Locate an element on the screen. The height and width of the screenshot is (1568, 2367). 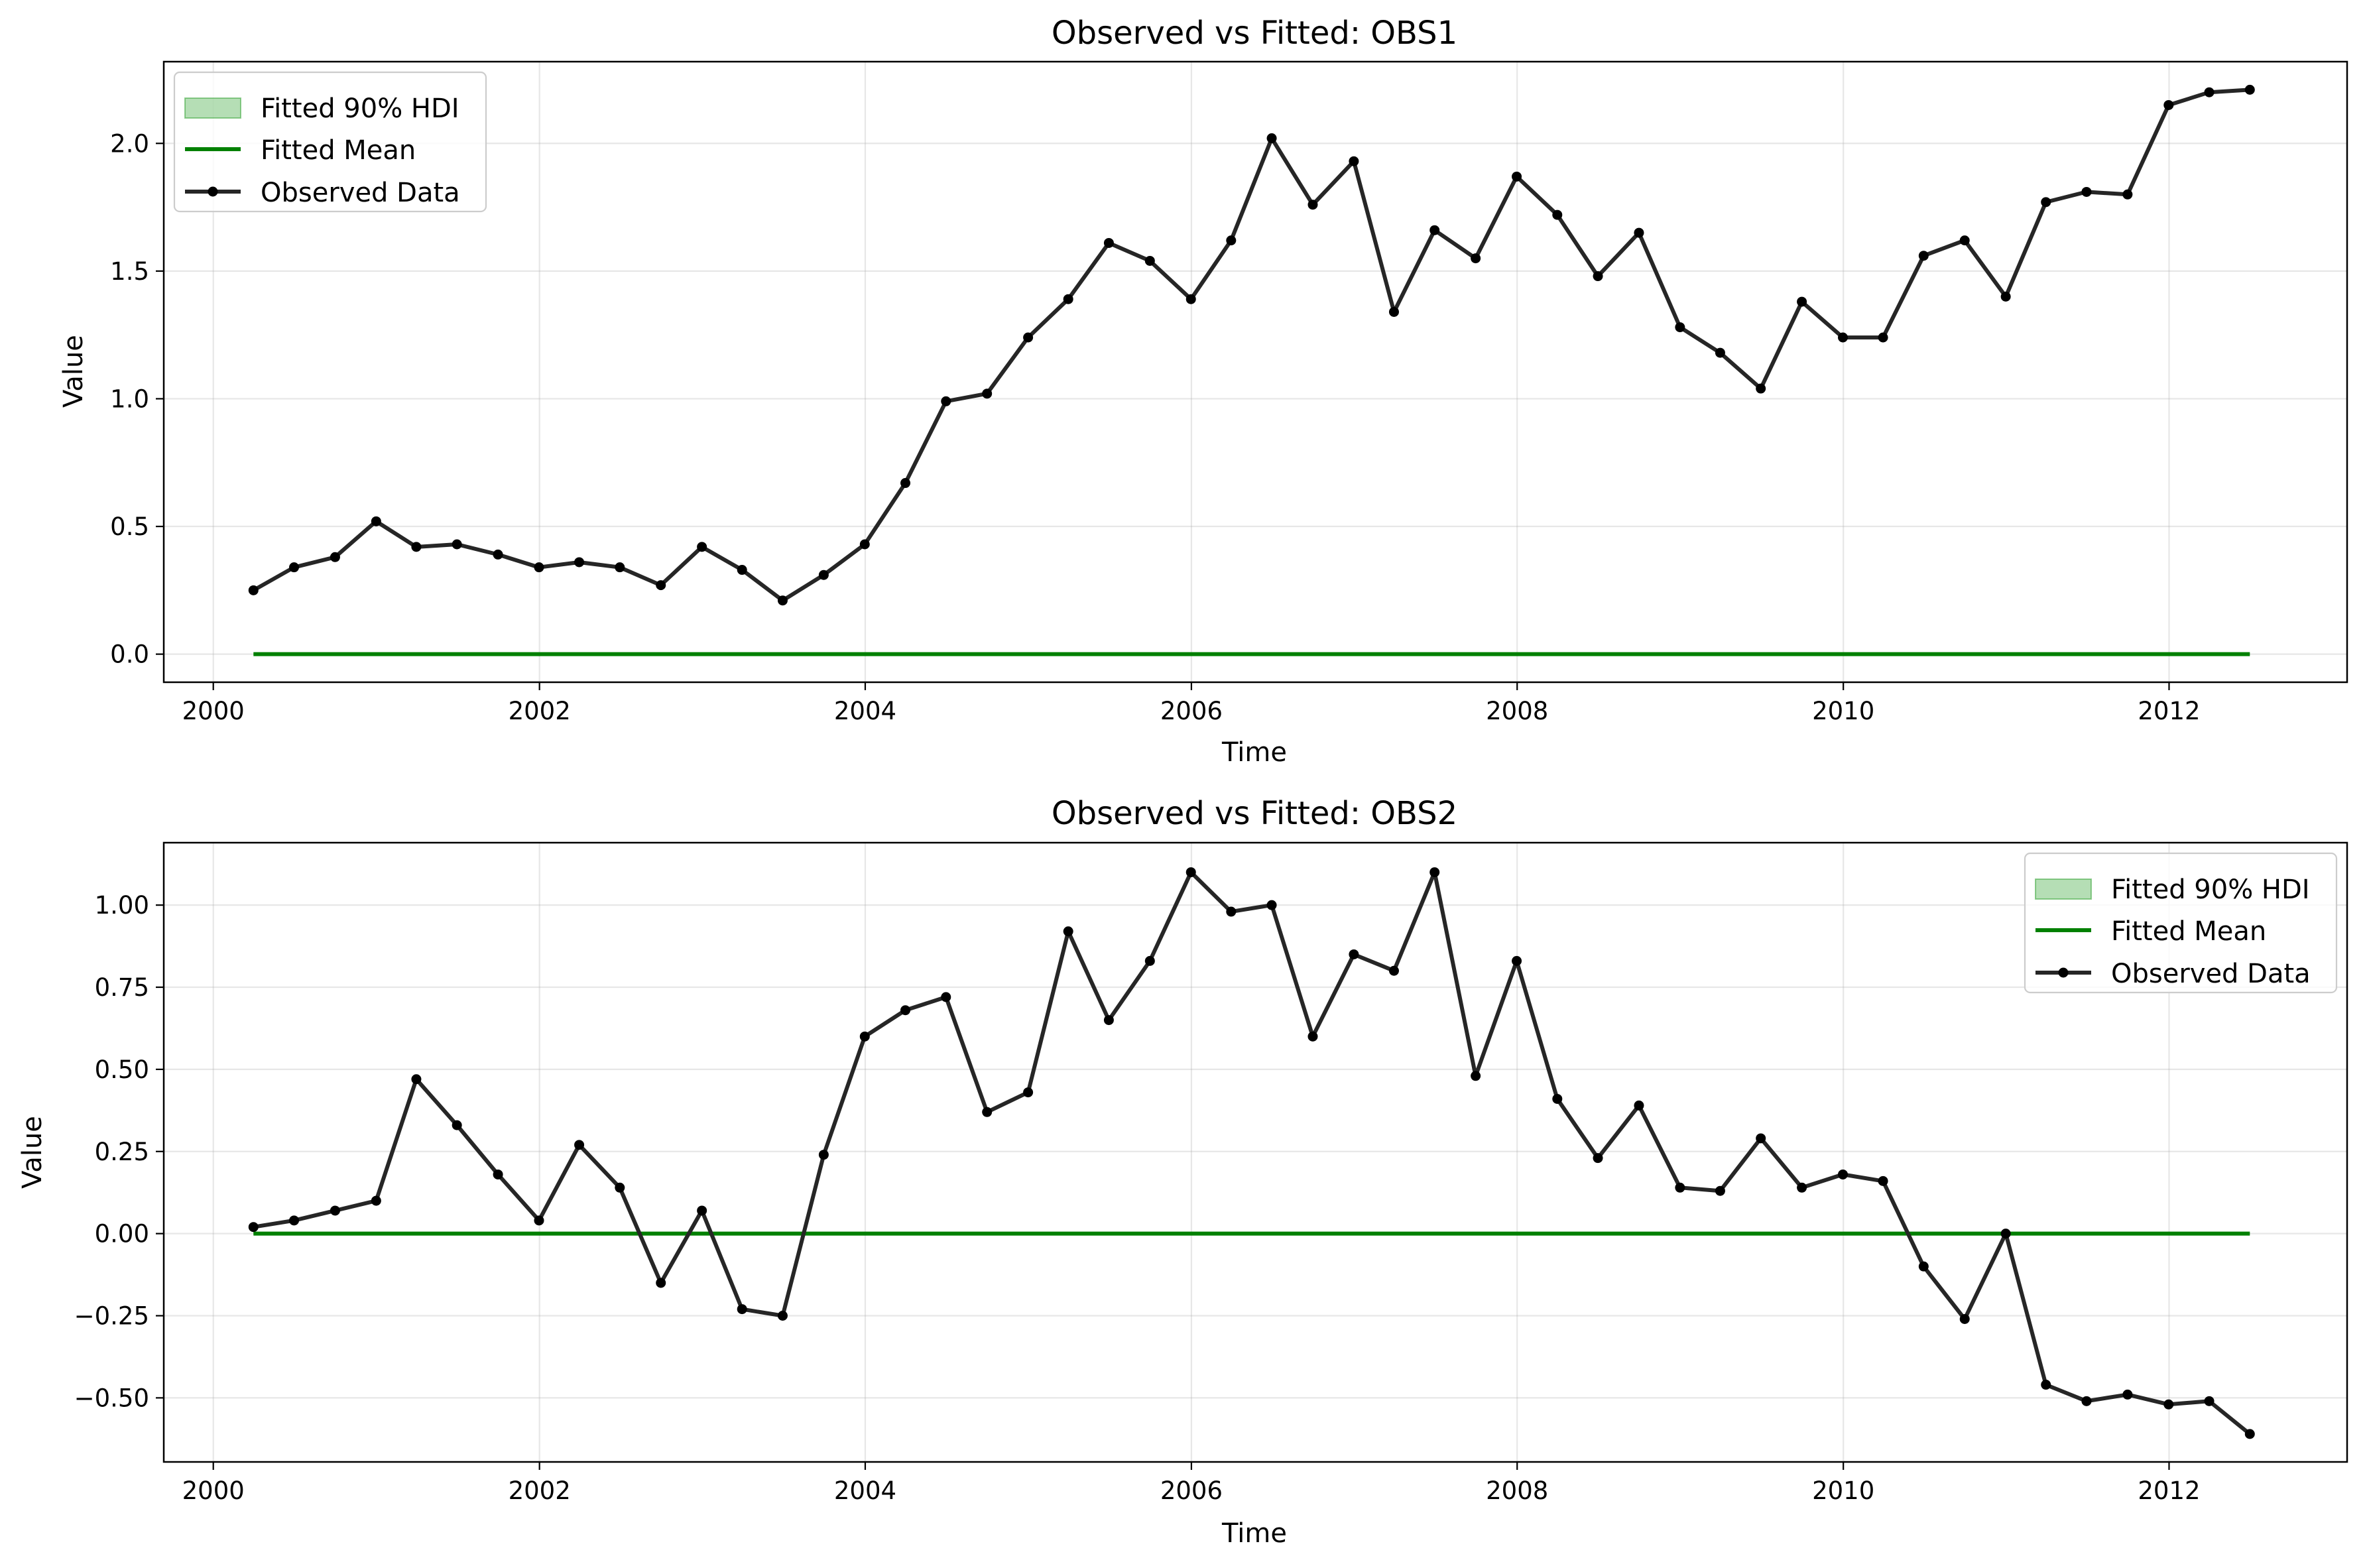
y-axis-ticks: −0.50 −0.25 0.00 0.25 0.50 0.75 1.00 is located at coordinates (119, 1151).